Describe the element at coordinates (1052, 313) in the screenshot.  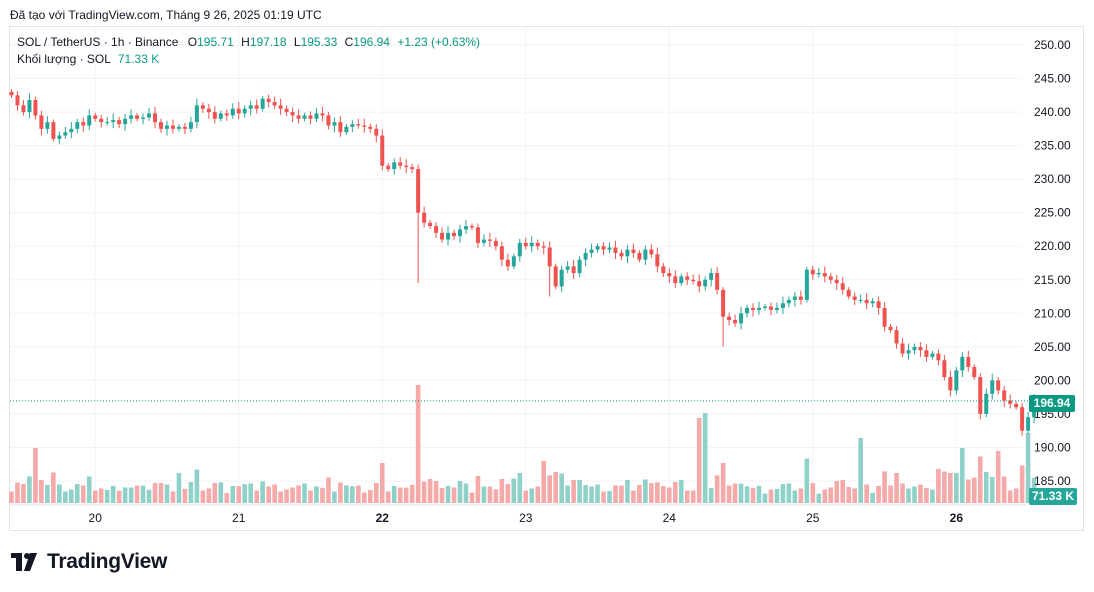
I see `price-tick-label: 210.00` at that location.